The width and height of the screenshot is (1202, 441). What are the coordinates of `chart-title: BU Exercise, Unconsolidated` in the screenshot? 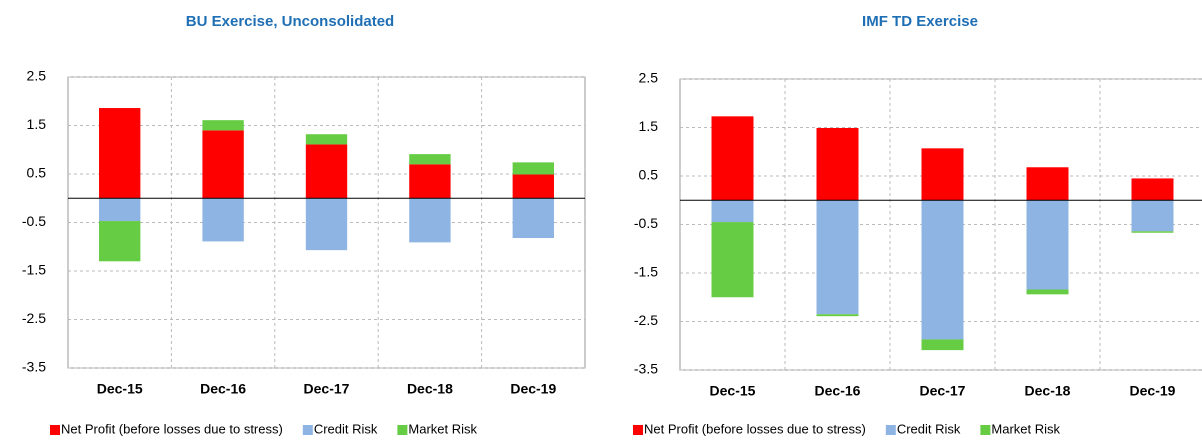 It's located at (290, 21).